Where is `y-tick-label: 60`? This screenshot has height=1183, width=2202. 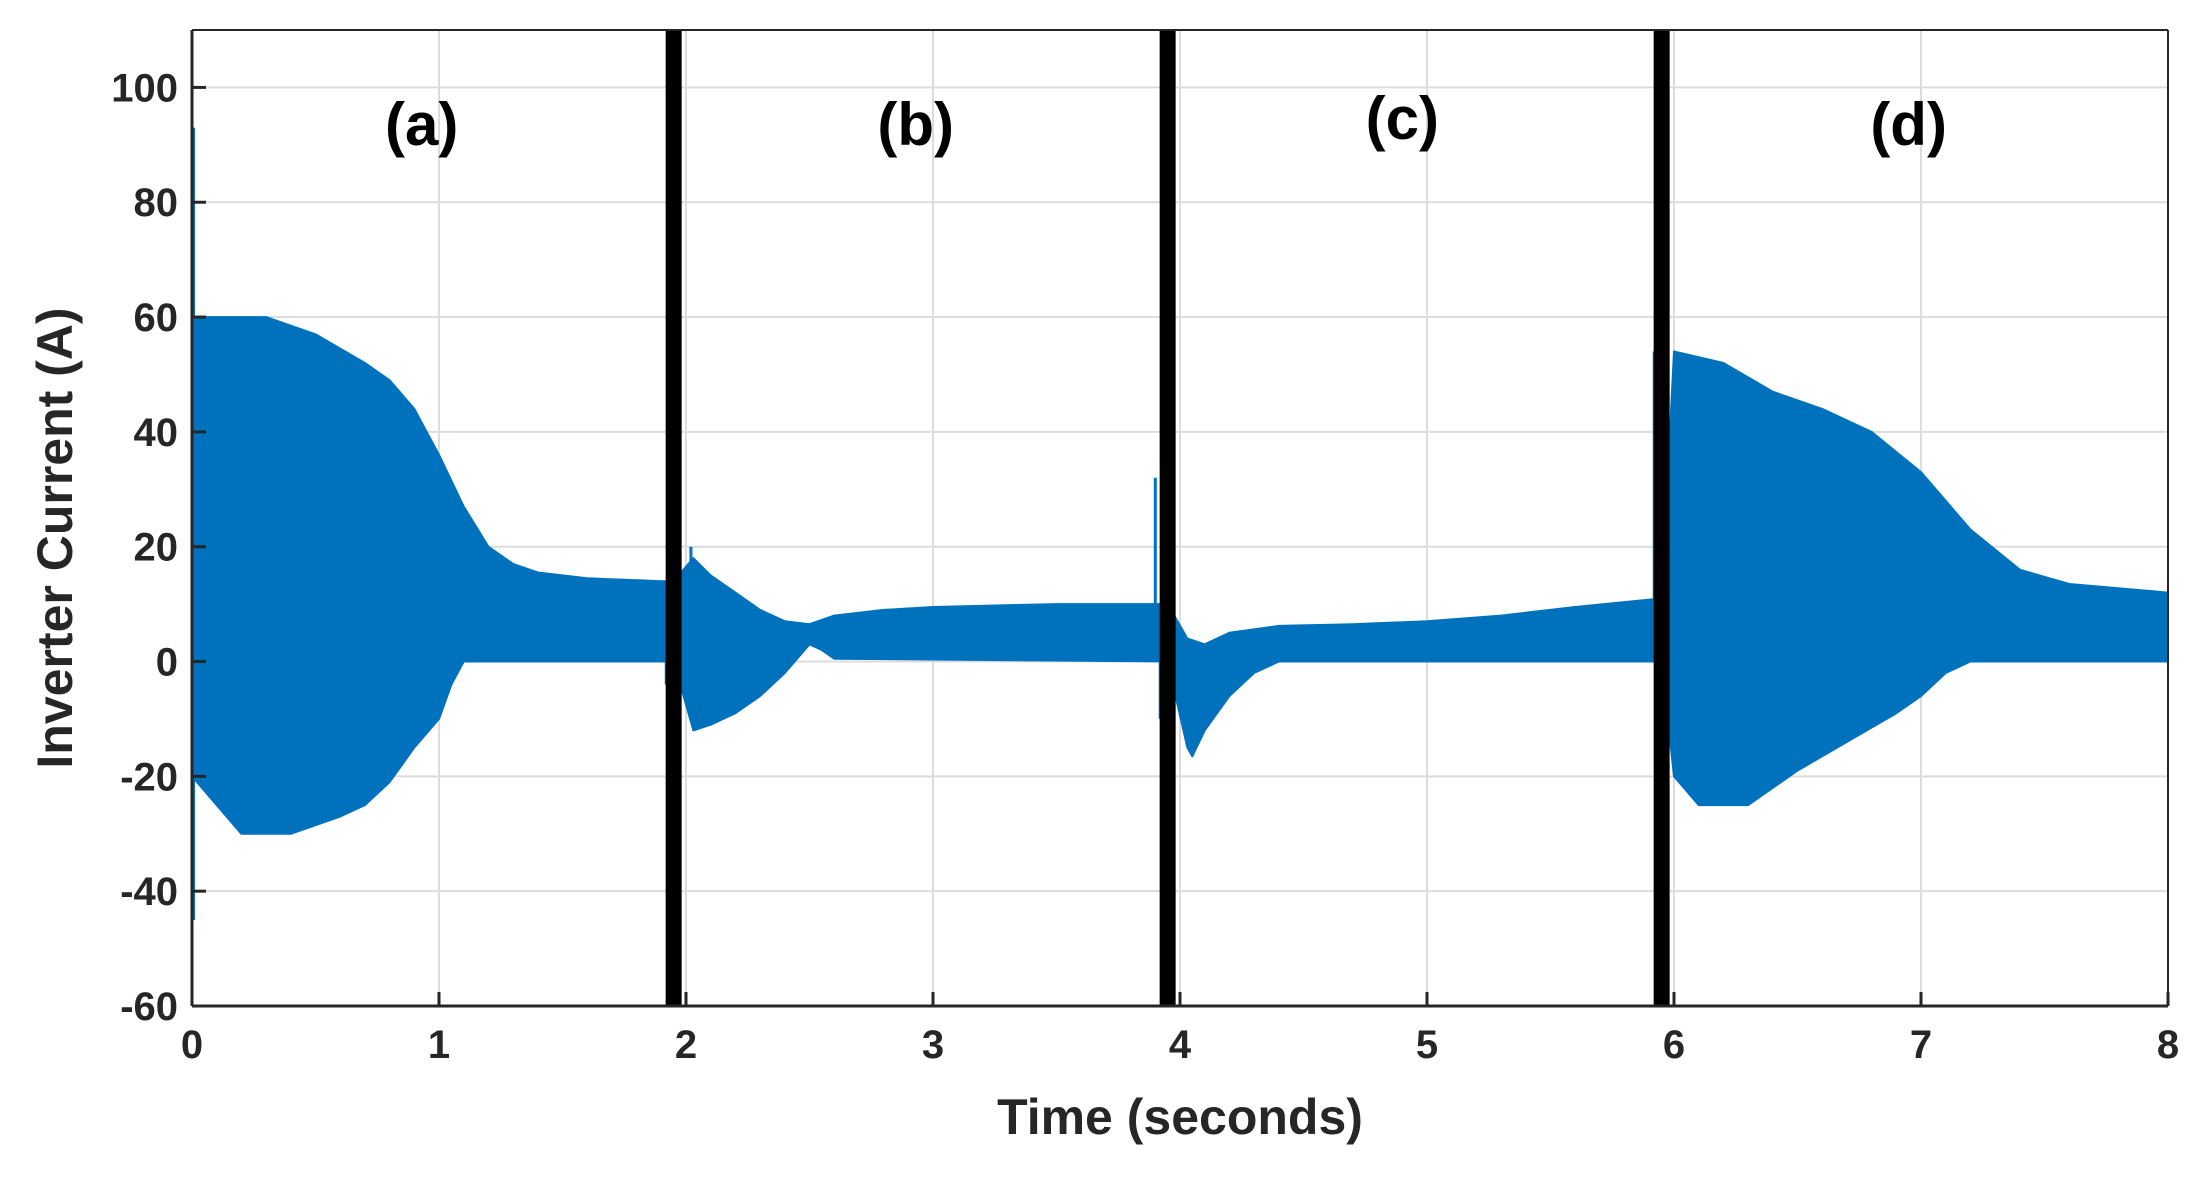
y-tick-label: 60 is located at coordinates (156, 318).